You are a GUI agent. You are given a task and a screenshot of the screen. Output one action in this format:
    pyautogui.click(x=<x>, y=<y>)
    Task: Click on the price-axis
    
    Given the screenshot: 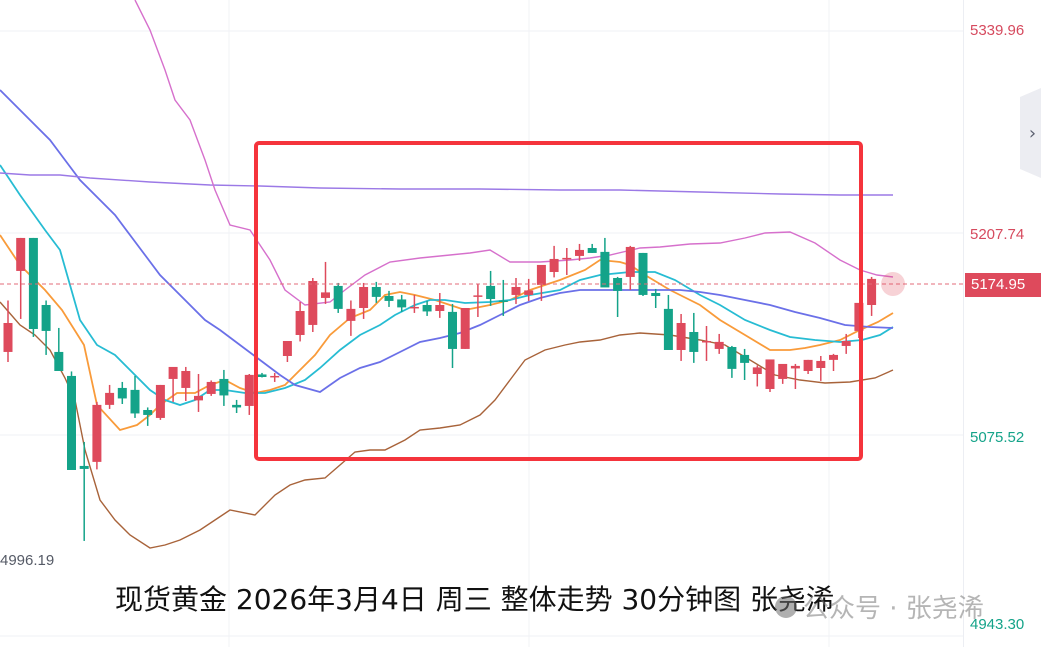 What is the action you would take?
    pyautogui.click(x=1002, y=323)
    